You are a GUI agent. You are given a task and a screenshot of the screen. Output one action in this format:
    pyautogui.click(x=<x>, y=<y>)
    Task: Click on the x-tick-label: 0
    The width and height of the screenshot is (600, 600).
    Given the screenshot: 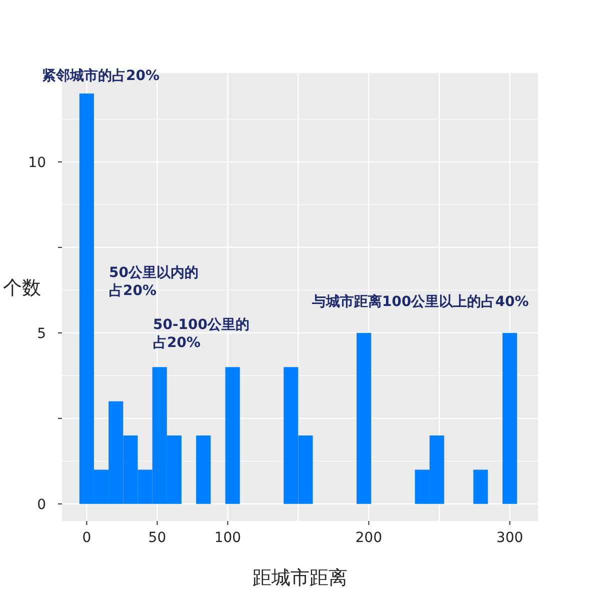 What is the action you would take?
    pyautogui.click(x=87, y=538)
    